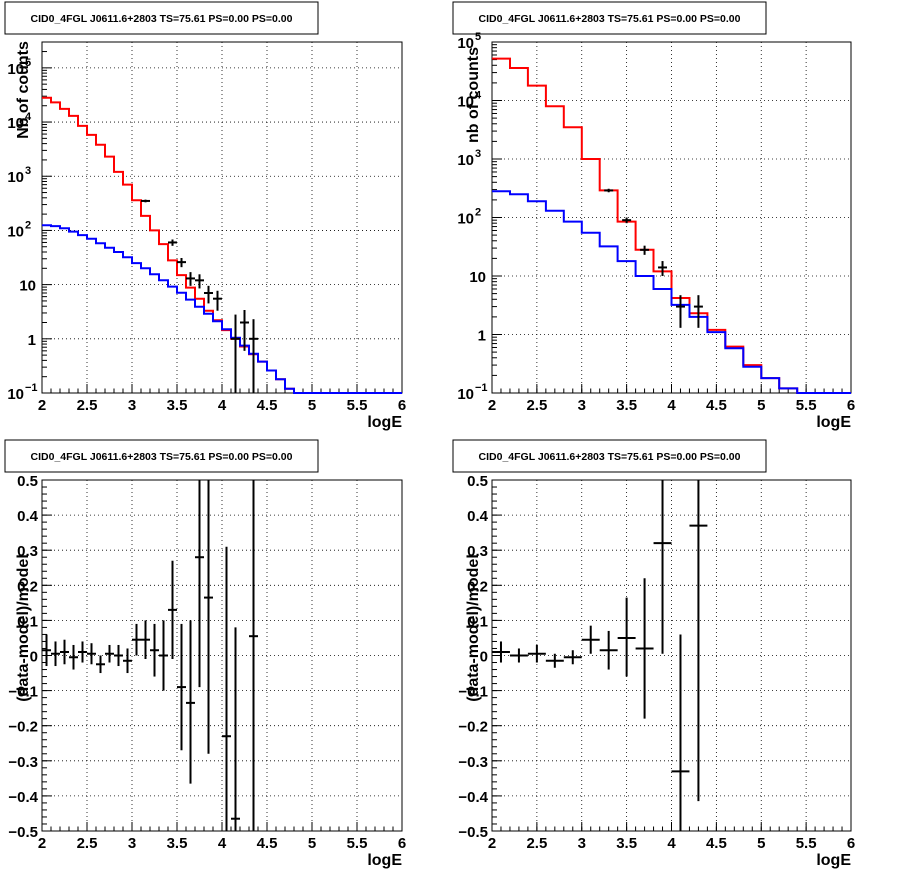  I want to click on y-tick-label: −0.2, so click(23, 727).